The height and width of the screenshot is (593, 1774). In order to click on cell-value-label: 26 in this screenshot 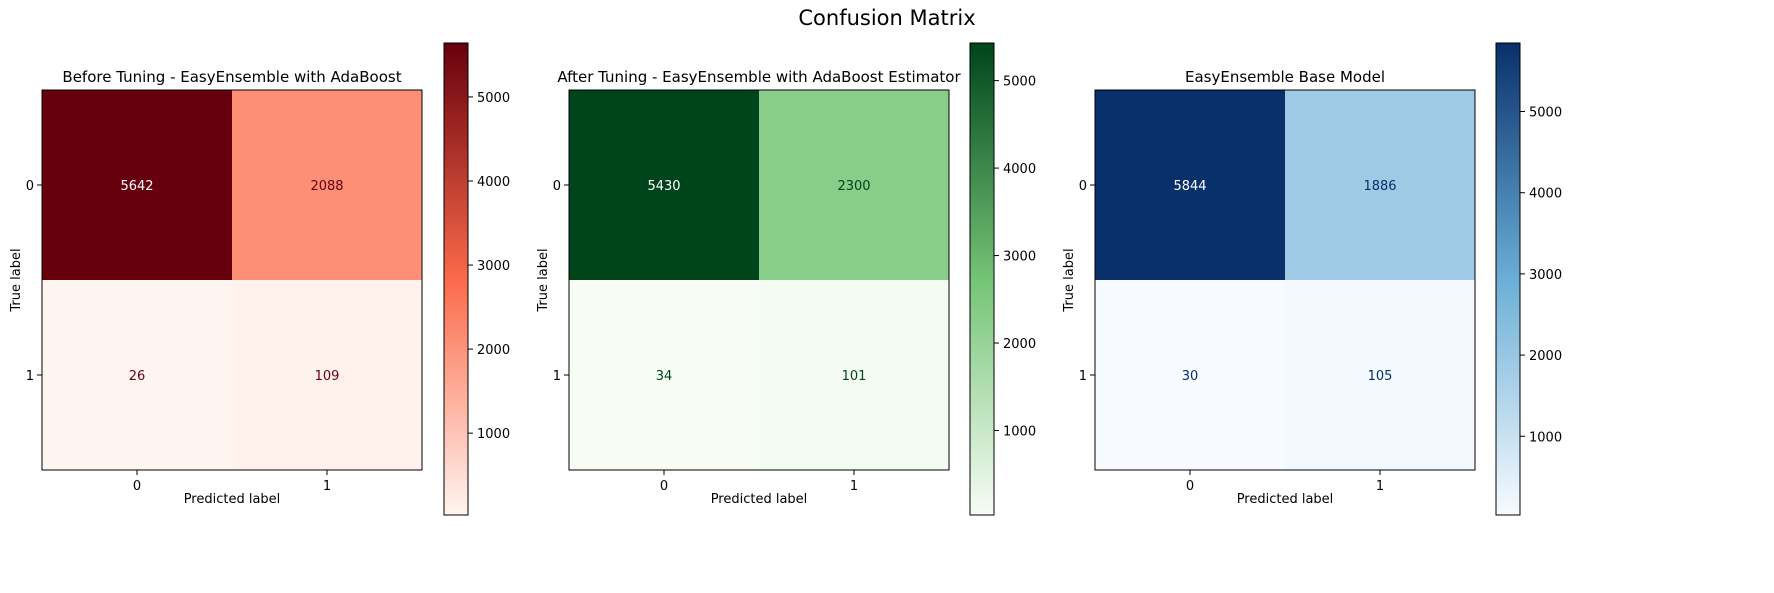, I will do `click(137, 376)`.